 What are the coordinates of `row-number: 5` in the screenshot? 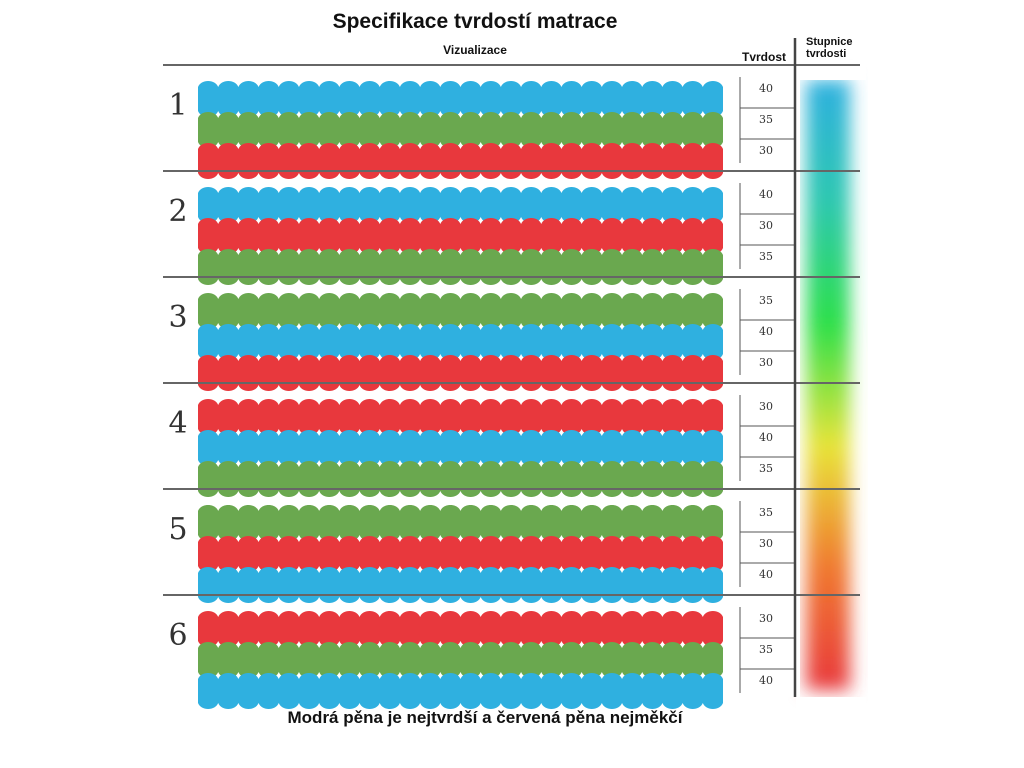 It's located at (177, 529).